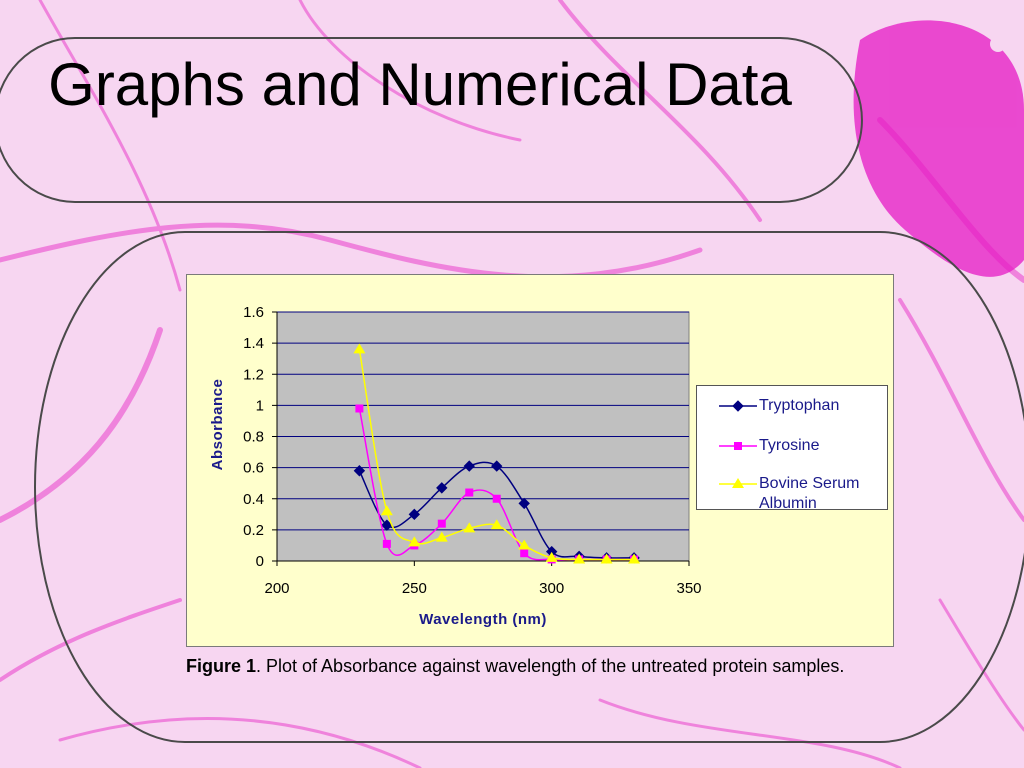 The height and width of the screenshot is (768, 1024). I want to click on legend-label-bovine-serum-albumin: Bovine Serum Albumin, so click(809, 493).